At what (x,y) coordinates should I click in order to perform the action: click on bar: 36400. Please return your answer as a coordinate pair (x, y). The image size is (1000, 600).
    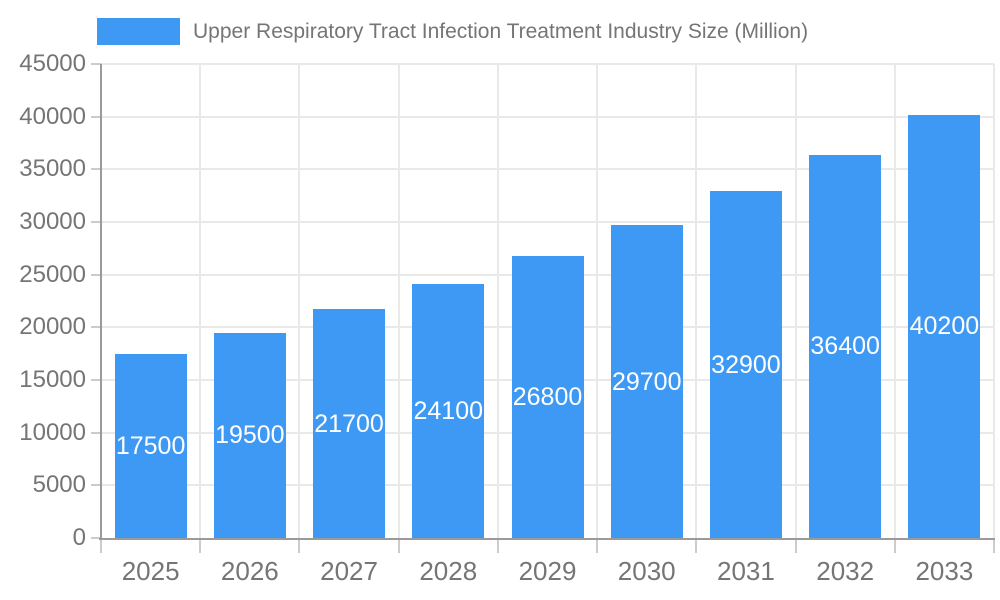
    Looking at the image, I should click on (845, 346).